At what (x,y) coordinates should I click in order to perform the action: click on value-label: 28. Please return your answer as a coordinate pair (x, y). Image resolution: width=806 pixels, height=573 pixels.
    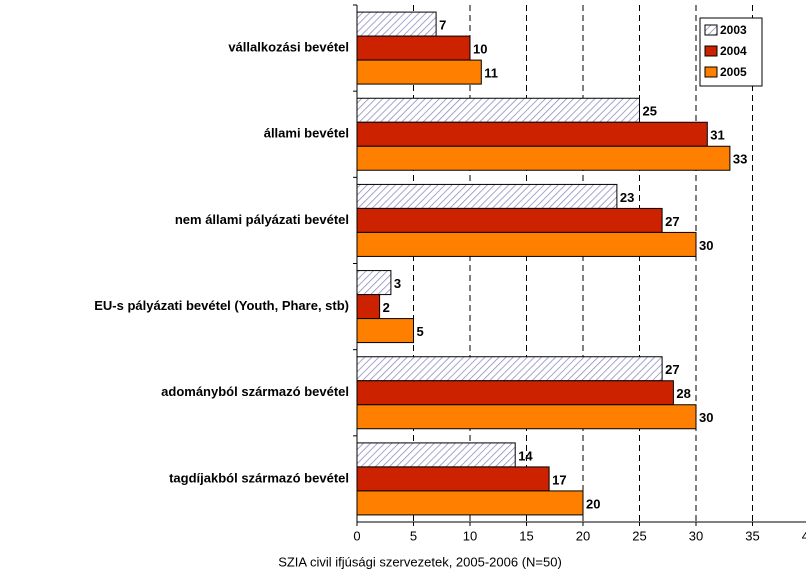
    Looking at the image, I should click on (683, 393).